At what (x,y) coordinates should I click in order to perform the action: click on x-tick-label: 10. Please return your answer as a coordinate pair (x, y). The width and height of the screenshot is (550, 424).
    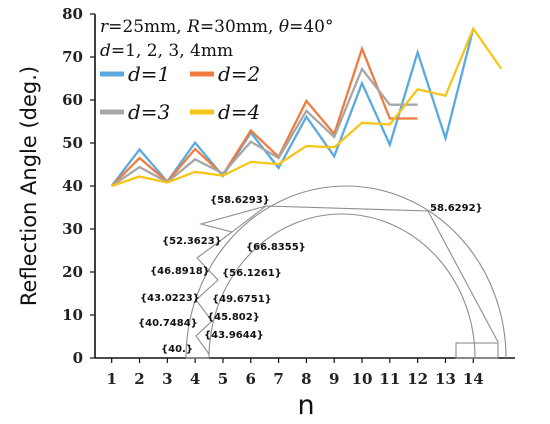
    Looking at the image, I should click on (362, 379).